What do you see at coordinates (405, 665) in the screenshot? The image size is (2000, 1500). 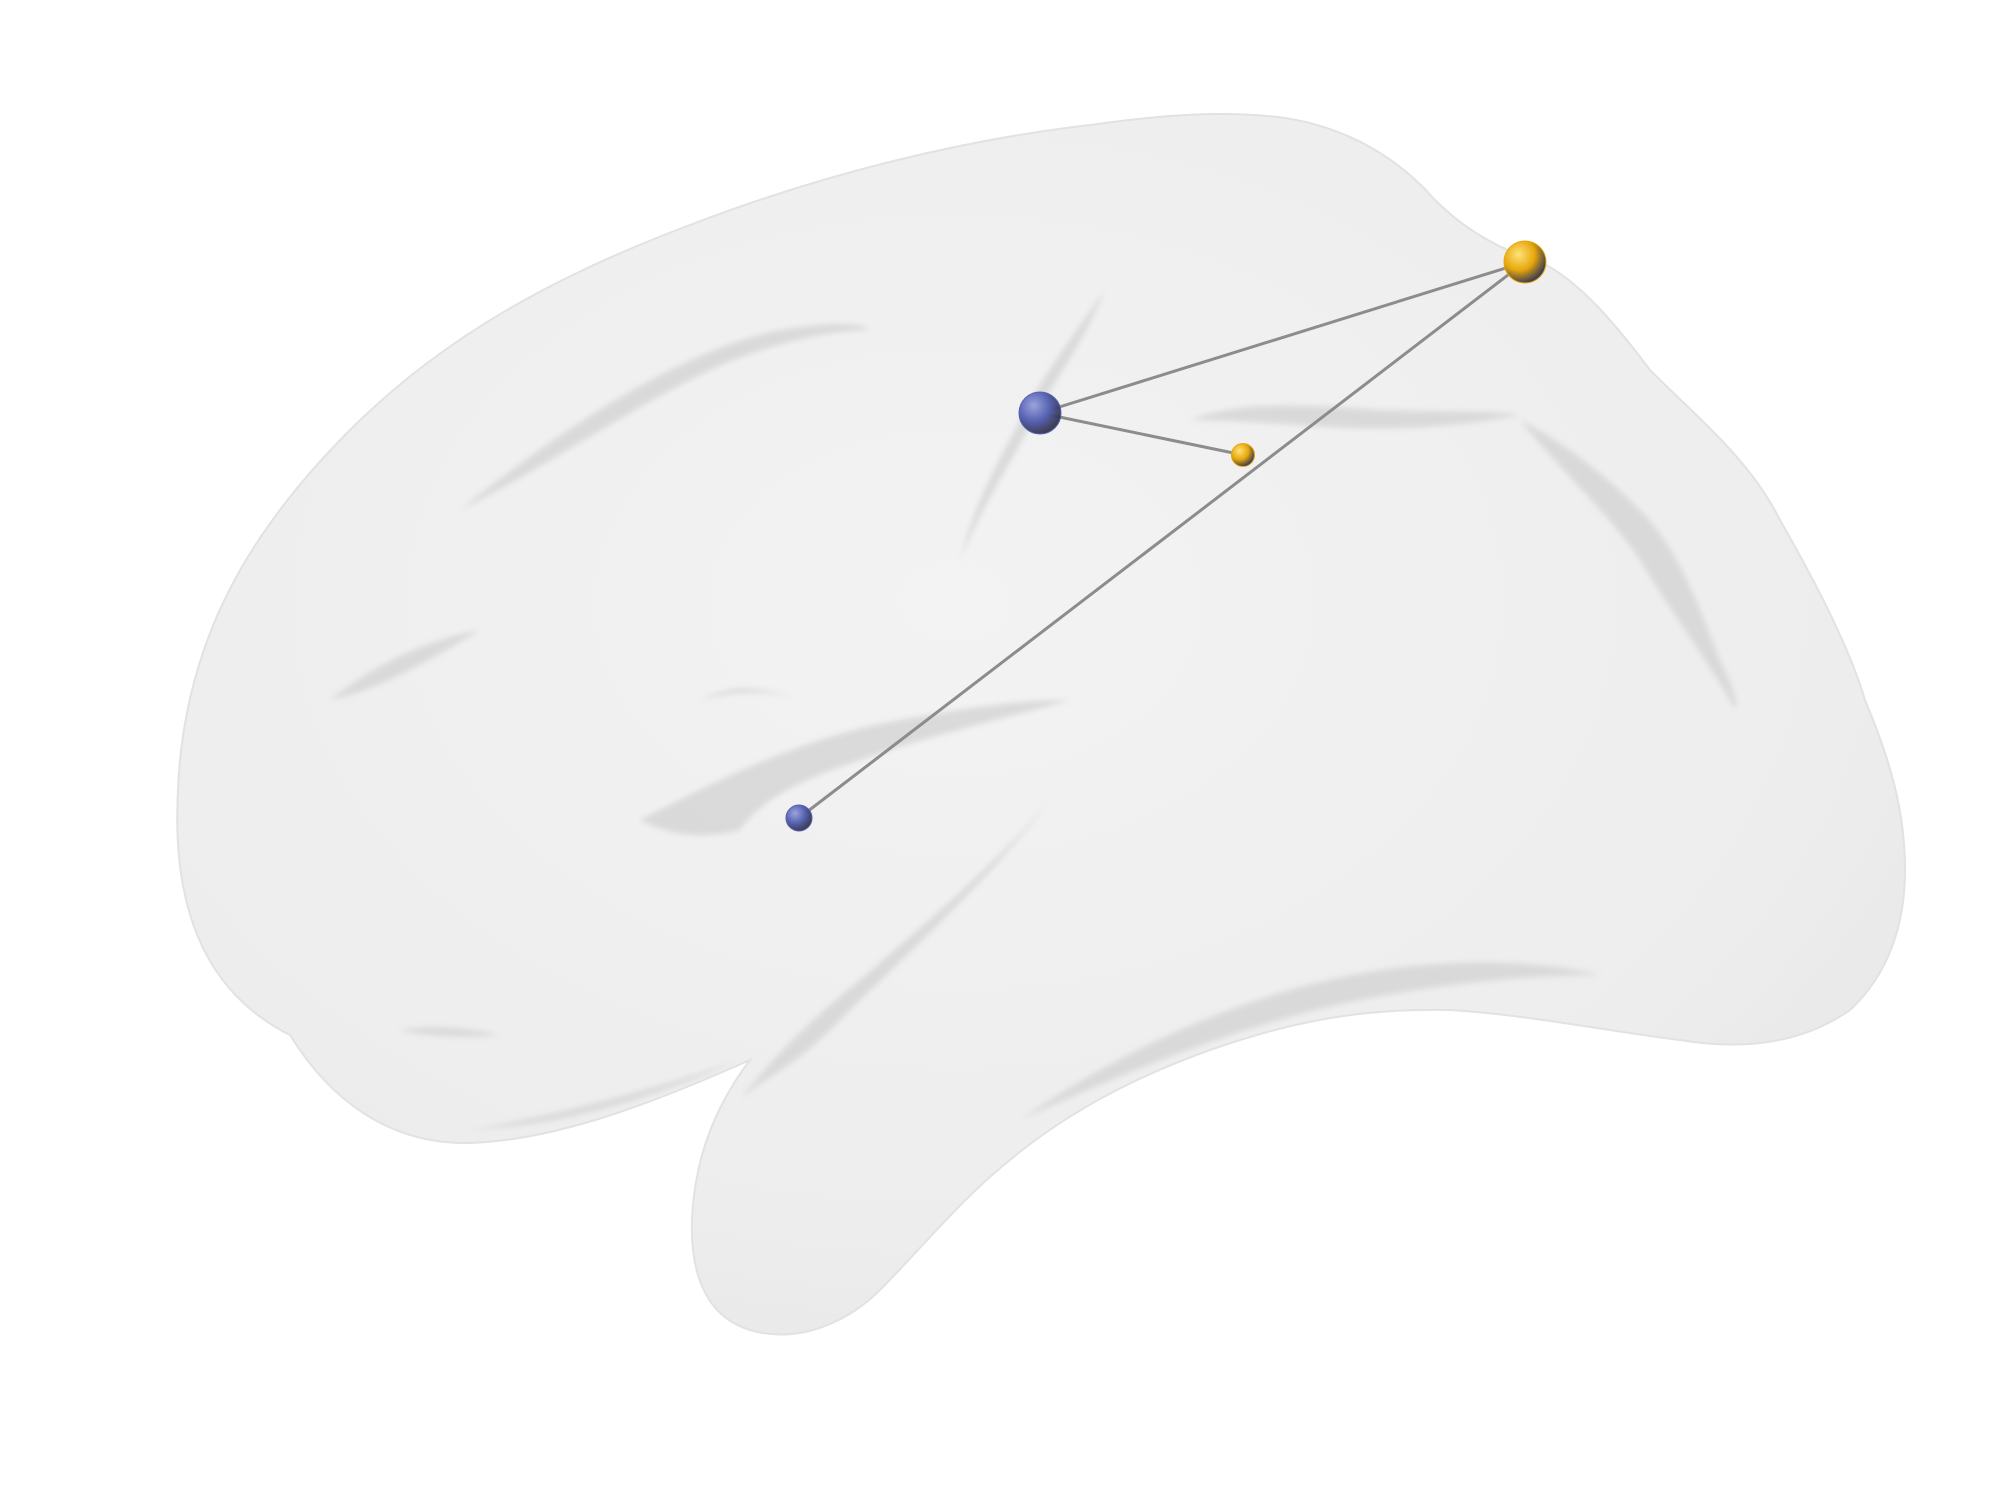 I see `inferior-frontal-sulcus` at bounding box center [405, 665].